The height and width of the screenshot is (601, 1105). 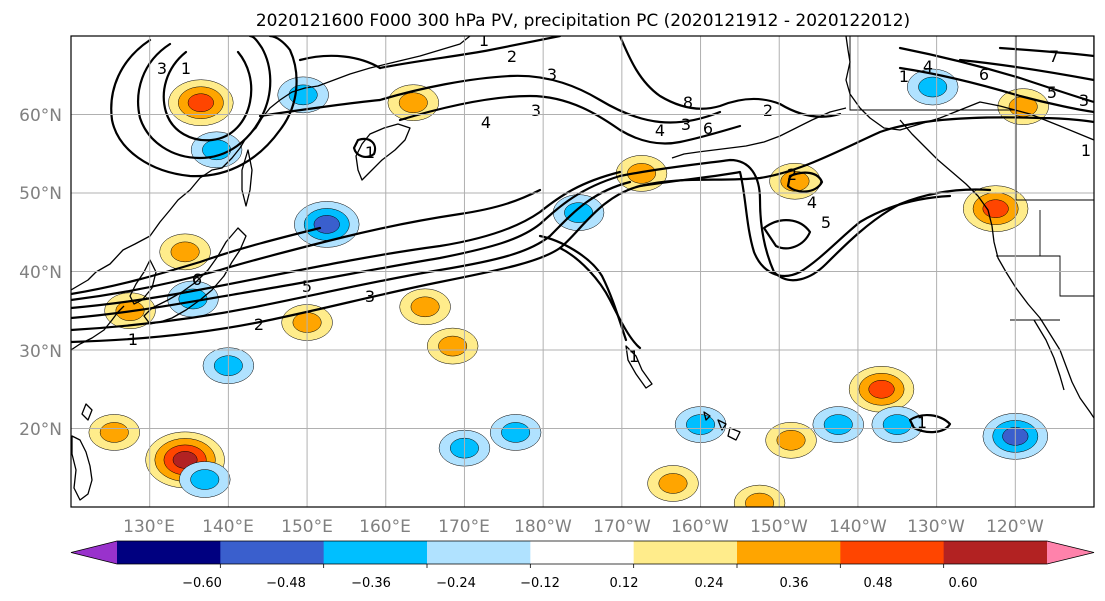 I want to click on colorbar-tick-label: 0.12, so click(x=624, y=583).